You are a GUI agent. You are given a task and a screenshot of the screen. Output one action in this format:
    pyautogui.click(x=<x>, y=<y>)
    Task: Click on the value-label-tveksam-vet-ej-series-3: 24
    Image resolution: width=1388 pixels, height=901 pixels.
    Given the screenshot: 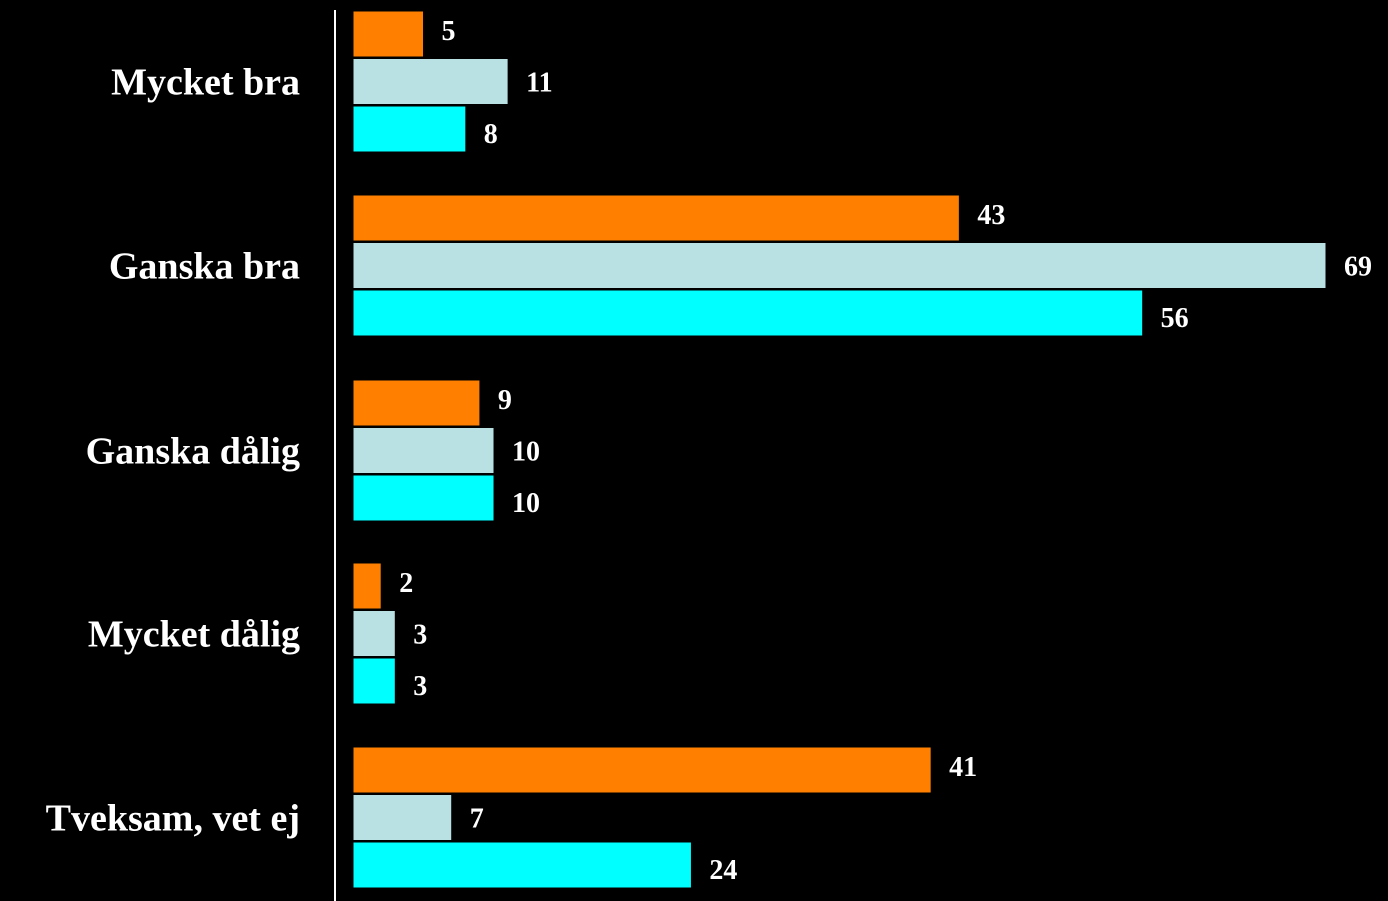 What is the action you would take?
    pyautogui.click(x=723, y=870)
    